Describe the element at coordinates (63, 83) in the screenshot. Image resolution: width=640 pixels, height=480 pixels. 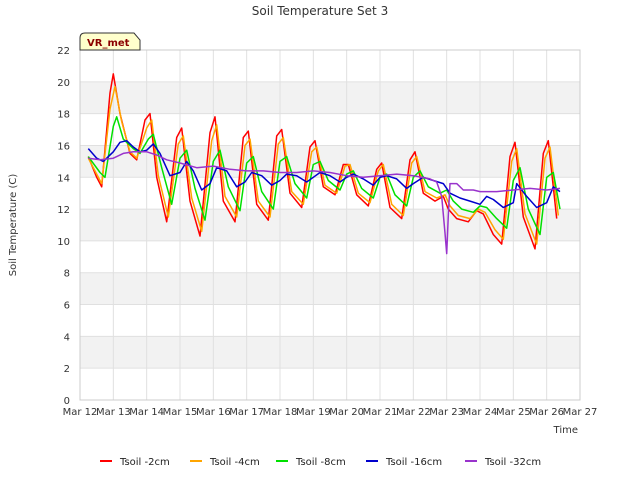
I see `y-tick-label: 20` at that location.